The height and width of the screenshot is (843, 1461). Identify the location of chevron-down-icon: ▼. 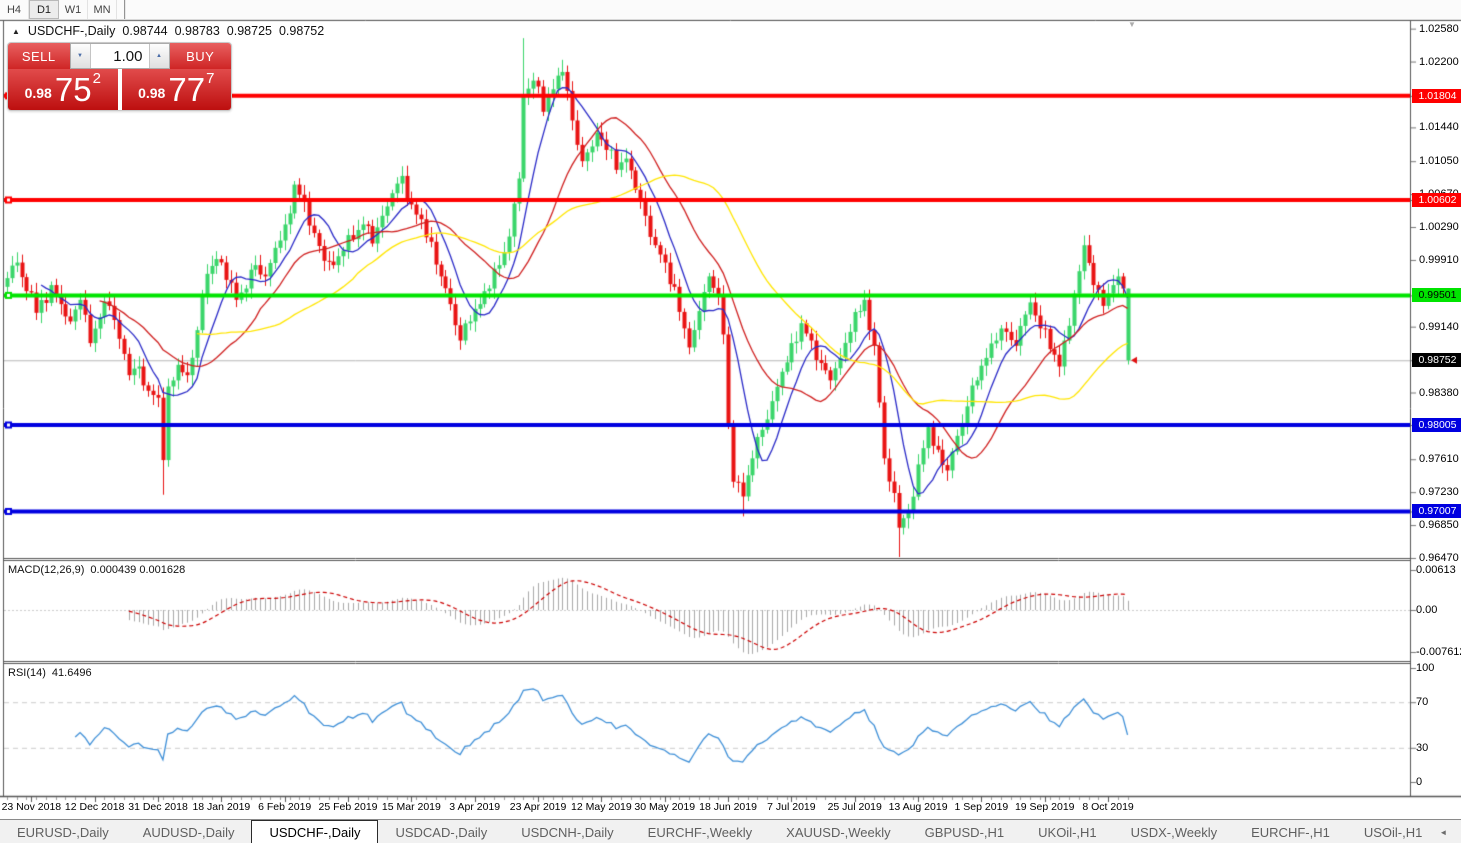
(80, 56).